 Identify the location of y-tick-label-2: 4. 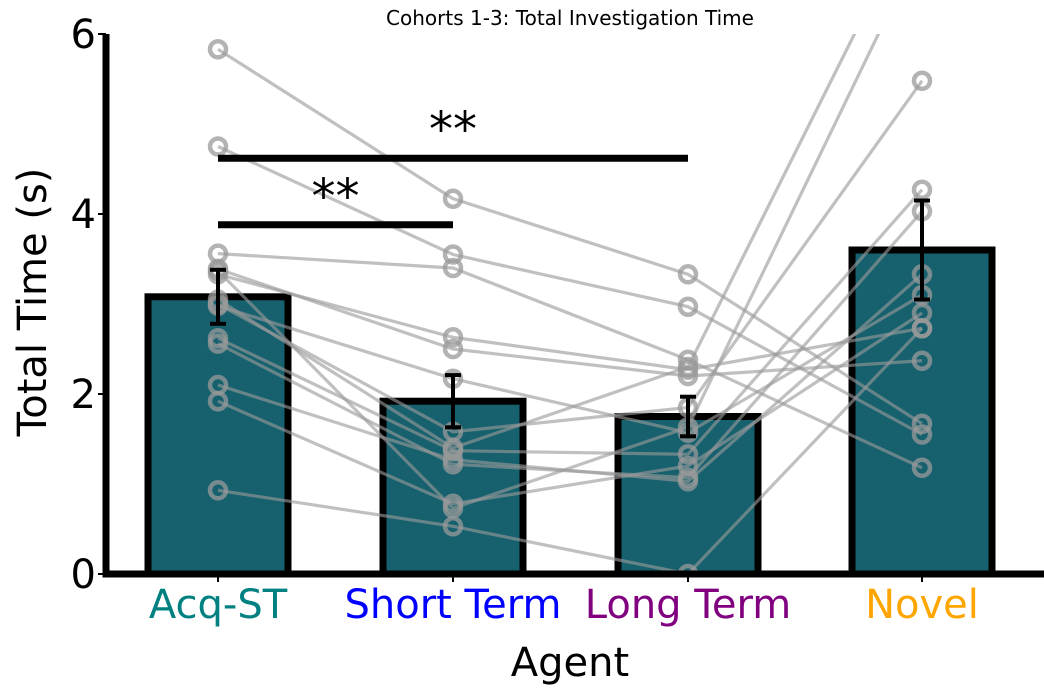
(83, 215).